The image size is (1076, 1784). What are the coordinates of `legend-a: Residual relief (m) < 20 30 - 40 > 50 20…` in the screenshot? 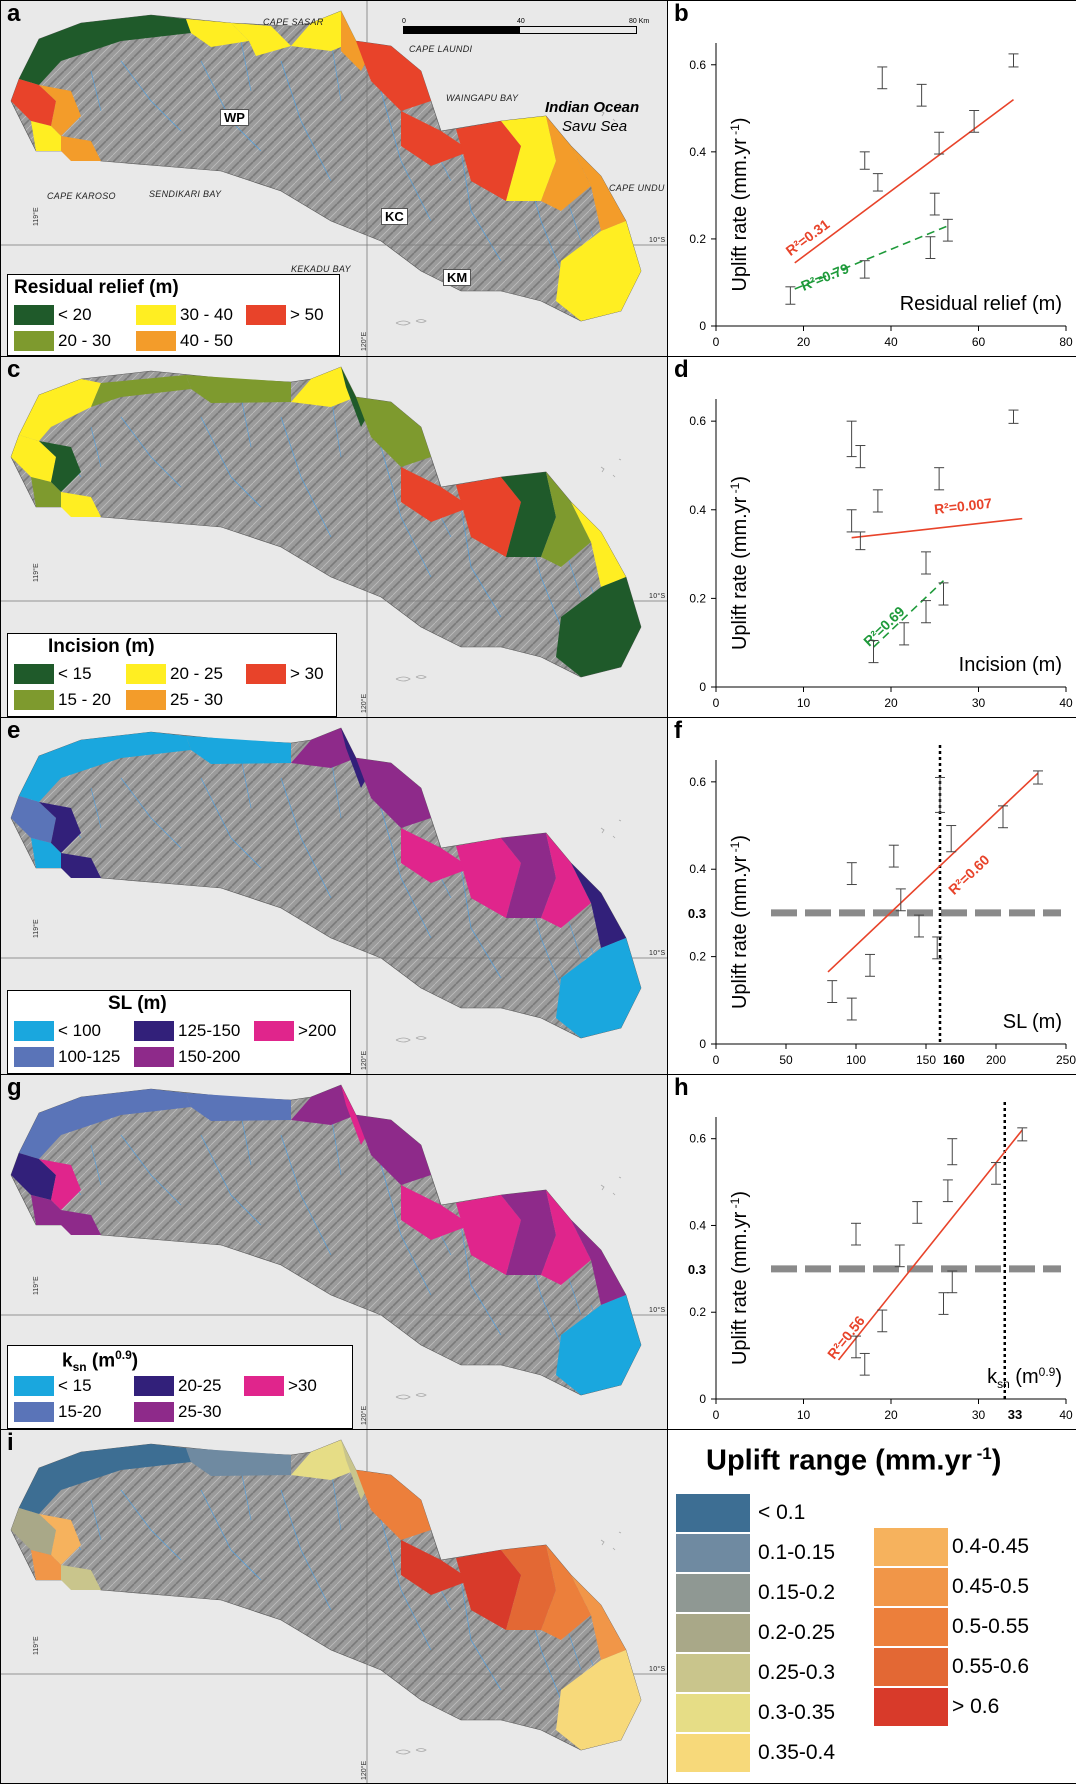 It's located at (173, 315).